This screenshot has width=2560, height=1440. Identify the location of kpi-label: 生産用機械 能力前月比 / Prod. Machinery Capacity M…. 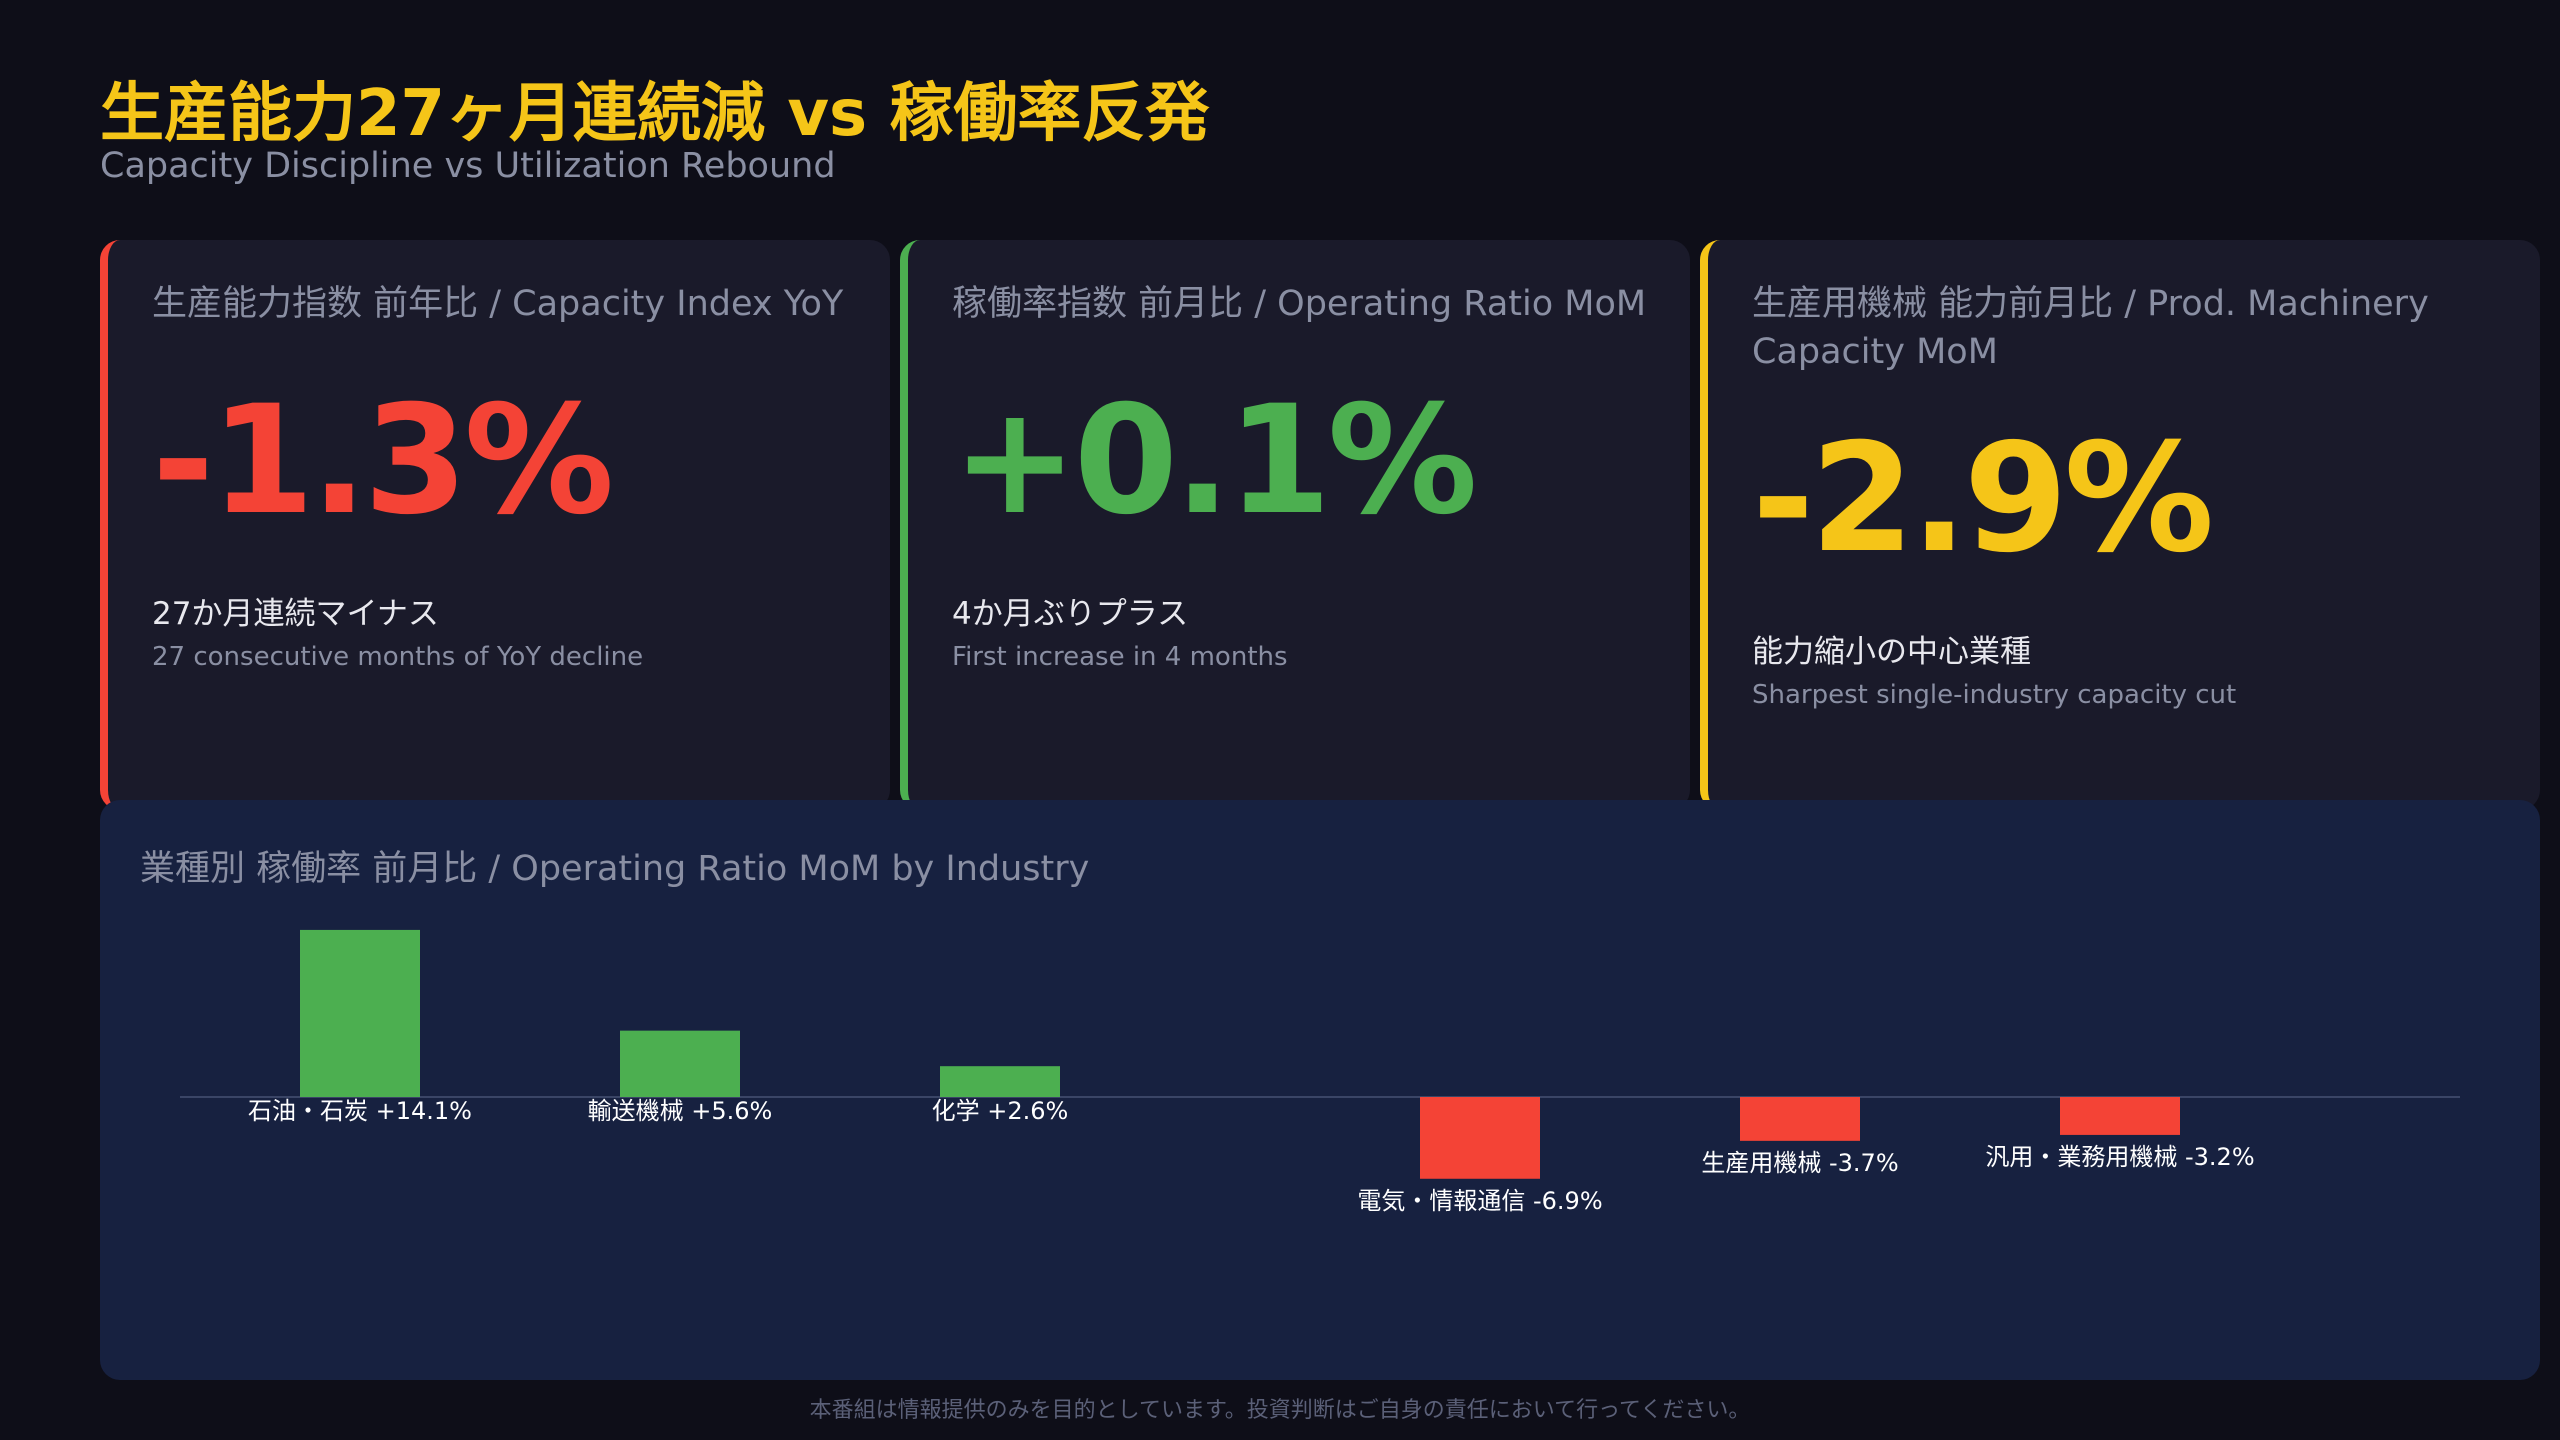
(2090, 328).